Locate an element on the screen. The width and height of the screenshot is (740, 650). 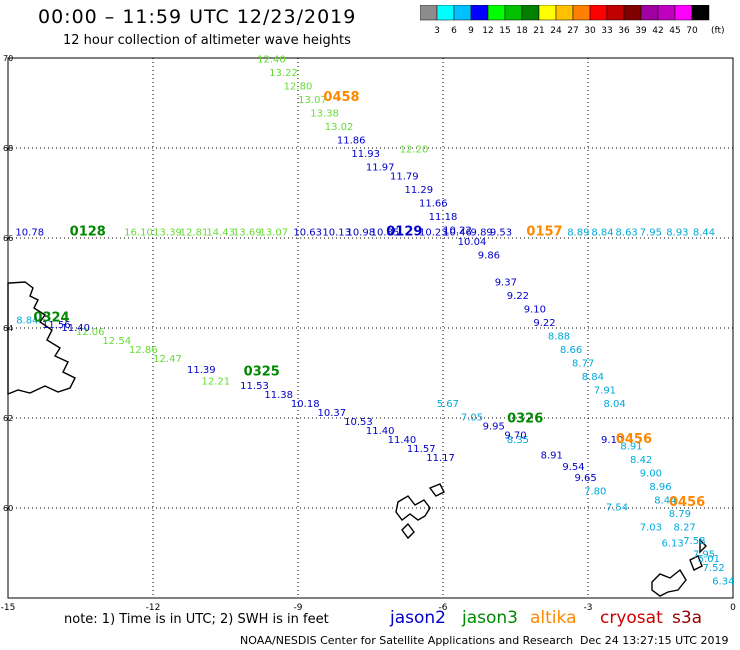
wave-height-label: 13.02 is located at coordinates (339, 127).